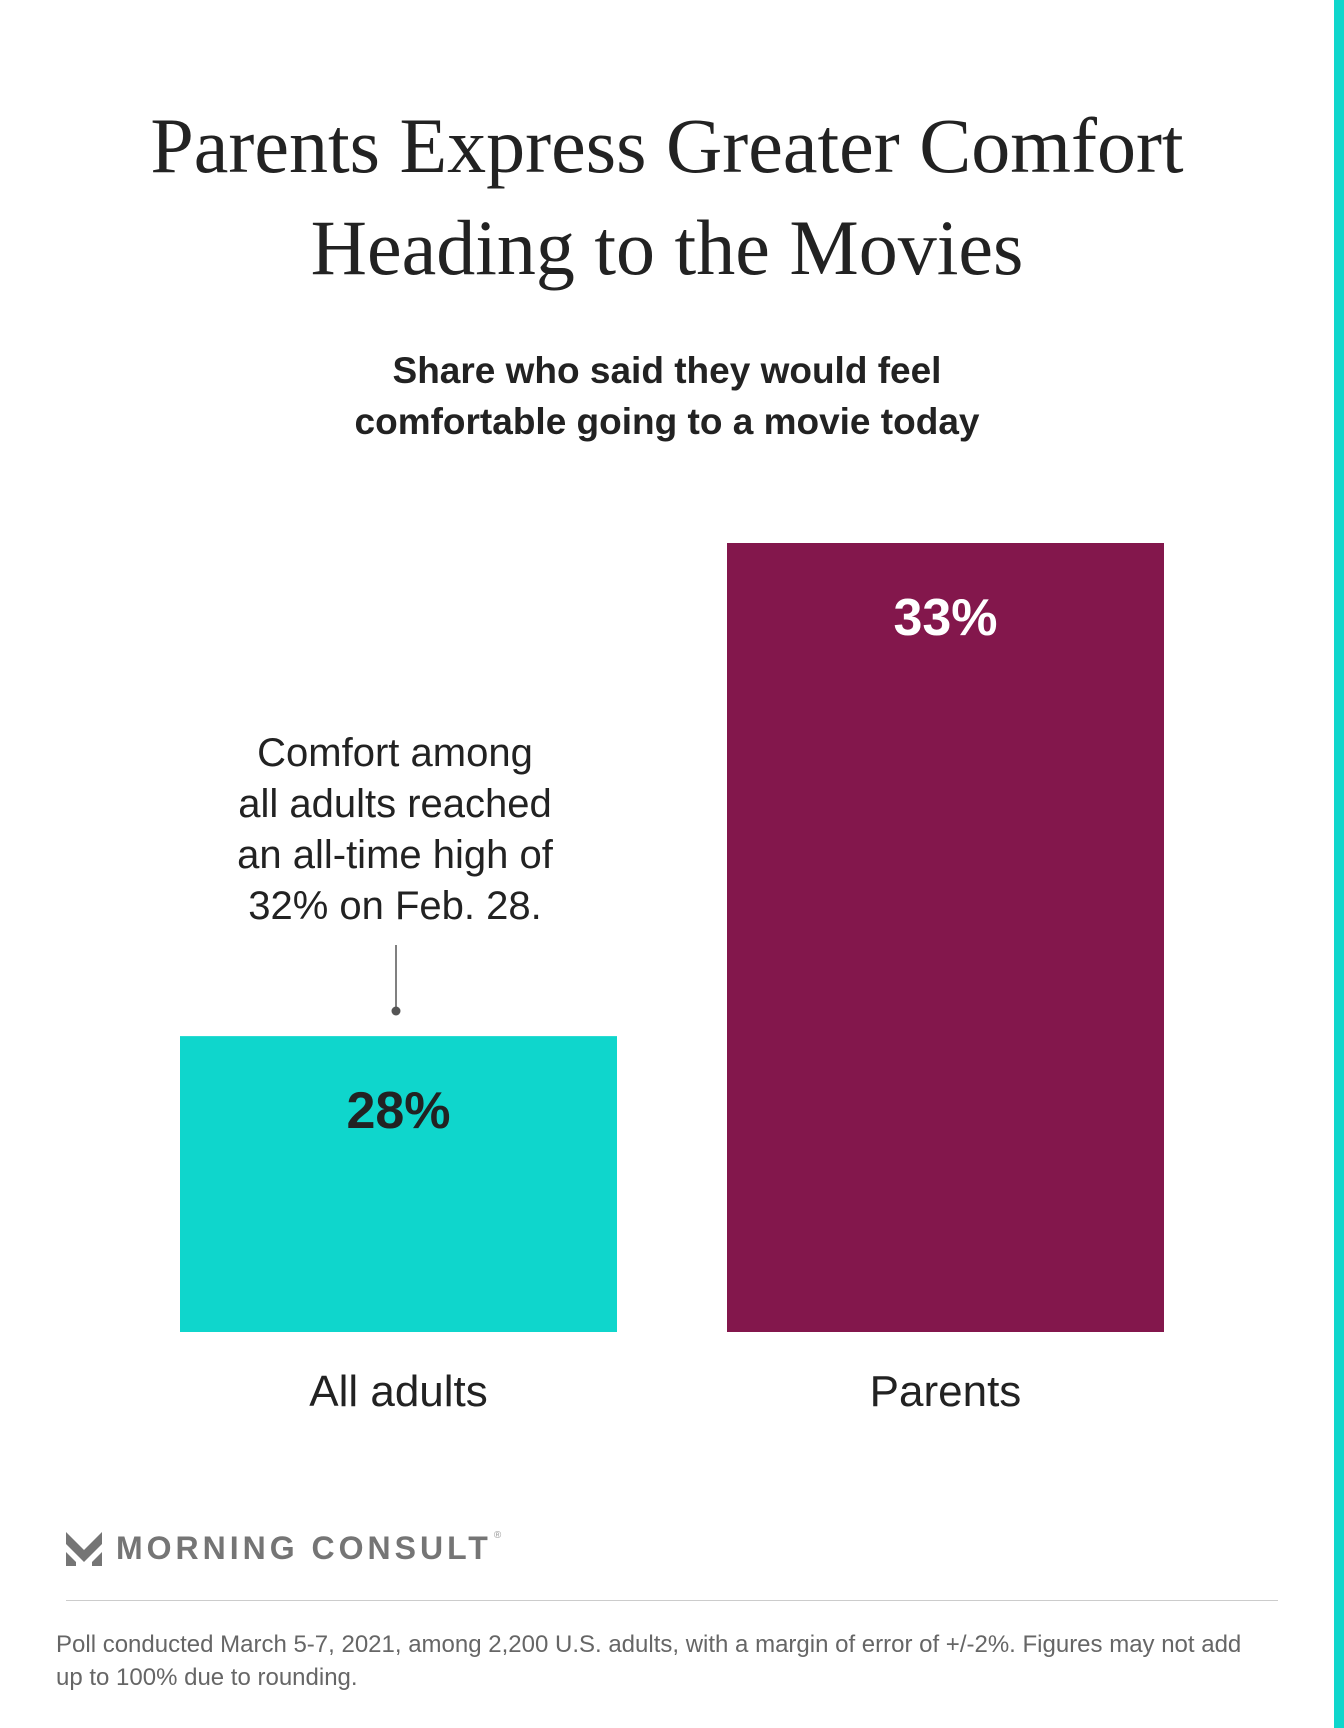 Image resolution: width=1344 pixels, height=1728 pixels. Describe the element at coordinates (946, 1391) in the screenshot. I see `category-label: Parents` at that location.